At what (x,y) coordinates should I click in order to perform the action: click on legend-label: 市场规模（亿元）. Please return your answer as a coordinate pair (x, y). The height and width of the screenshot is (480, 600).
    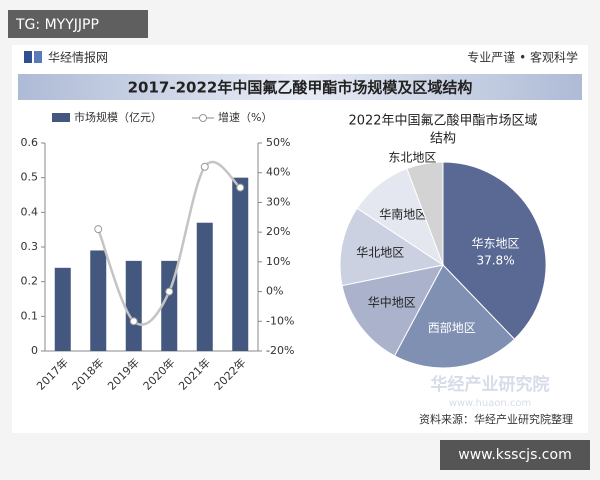
    Looking at the image, I should click on (118, 117).